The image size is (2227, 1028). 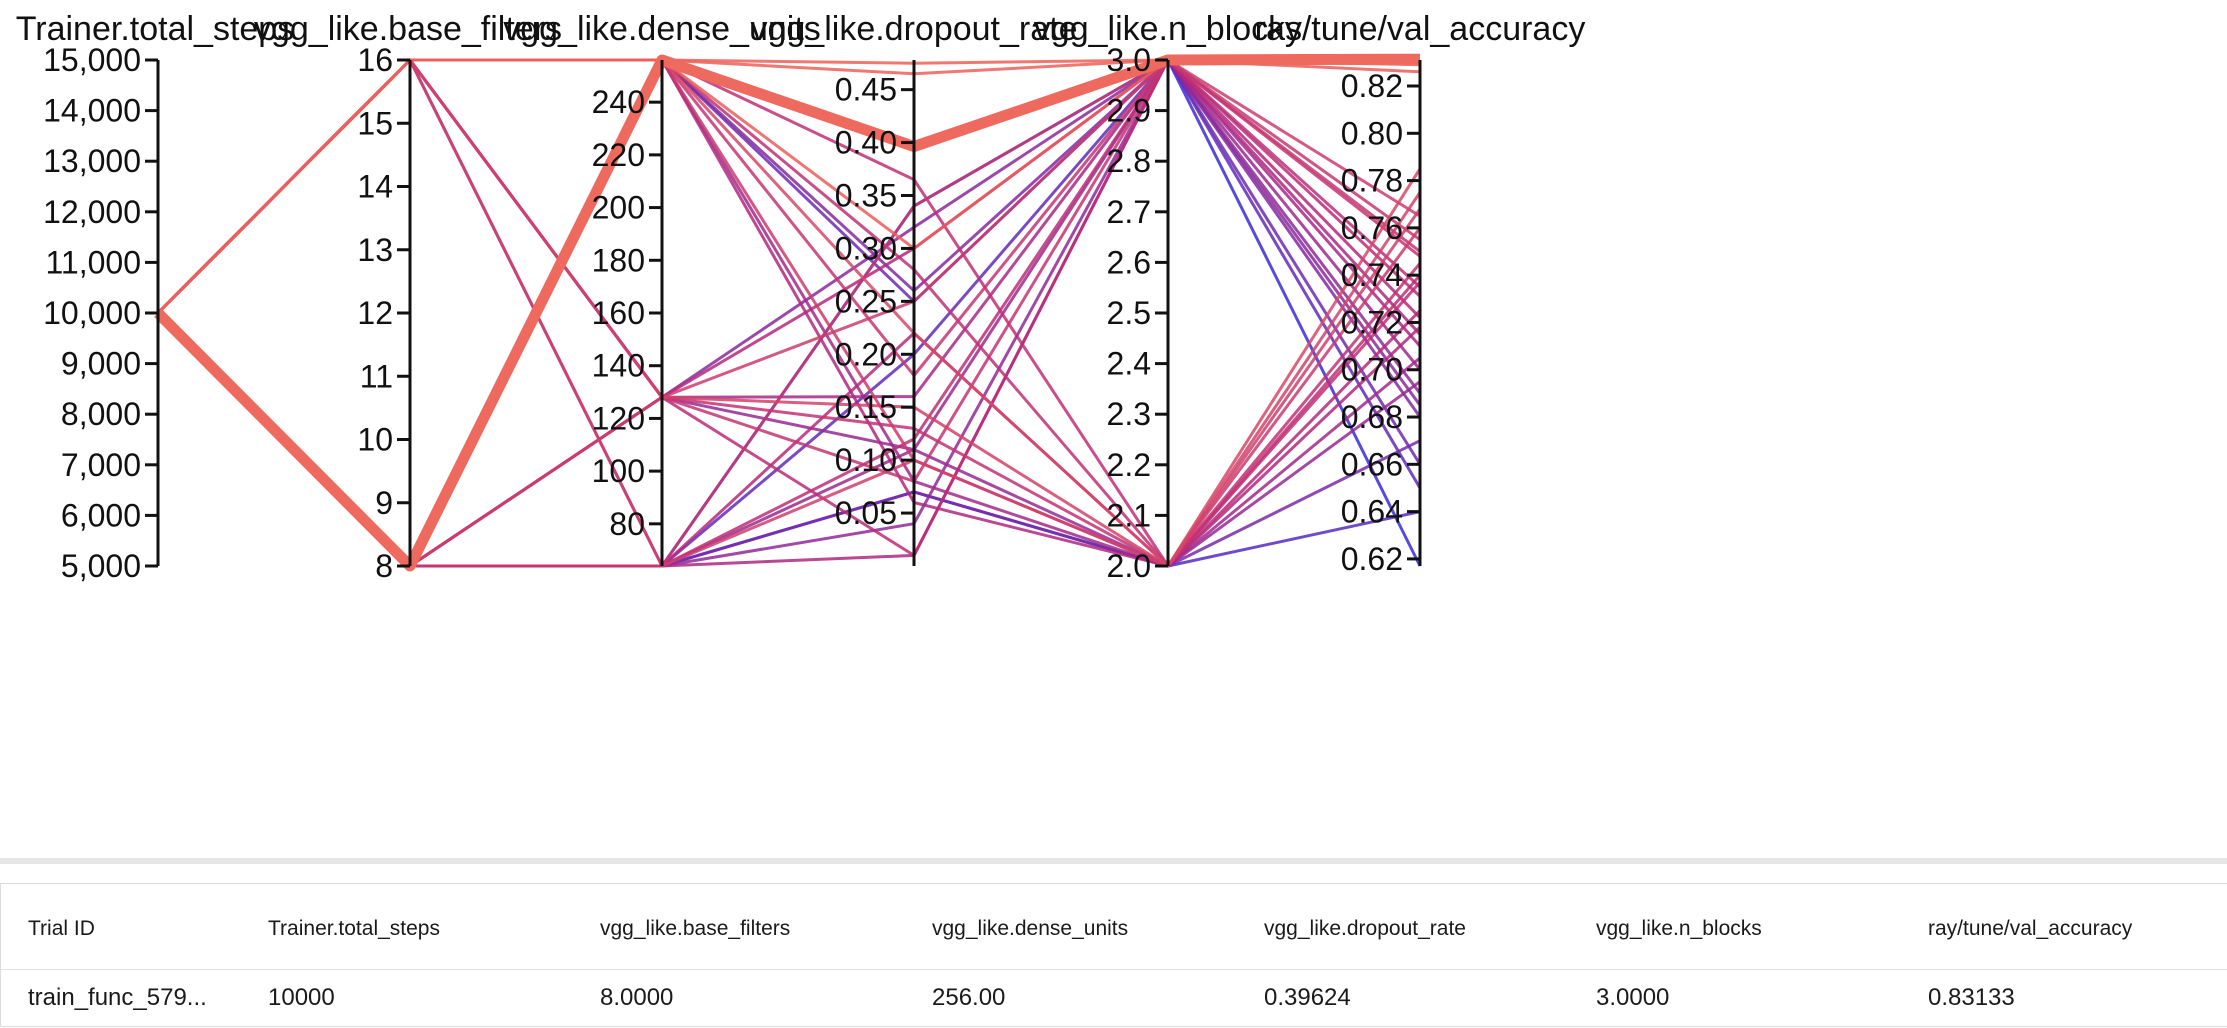 What do you see at coordinates (92, 60) in the screenshot?
I see `tick-label: 15,000` at bounding box center [92, 60].